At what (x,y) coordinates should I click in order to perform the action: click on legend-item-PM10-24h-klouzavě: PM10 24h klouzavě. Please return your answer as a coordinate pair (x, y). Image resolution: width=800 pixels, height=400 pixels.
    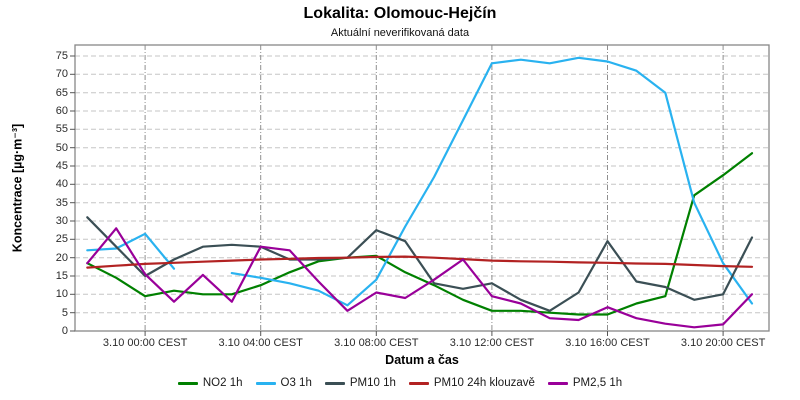
    Looking at the image, I should click on (471, 383).